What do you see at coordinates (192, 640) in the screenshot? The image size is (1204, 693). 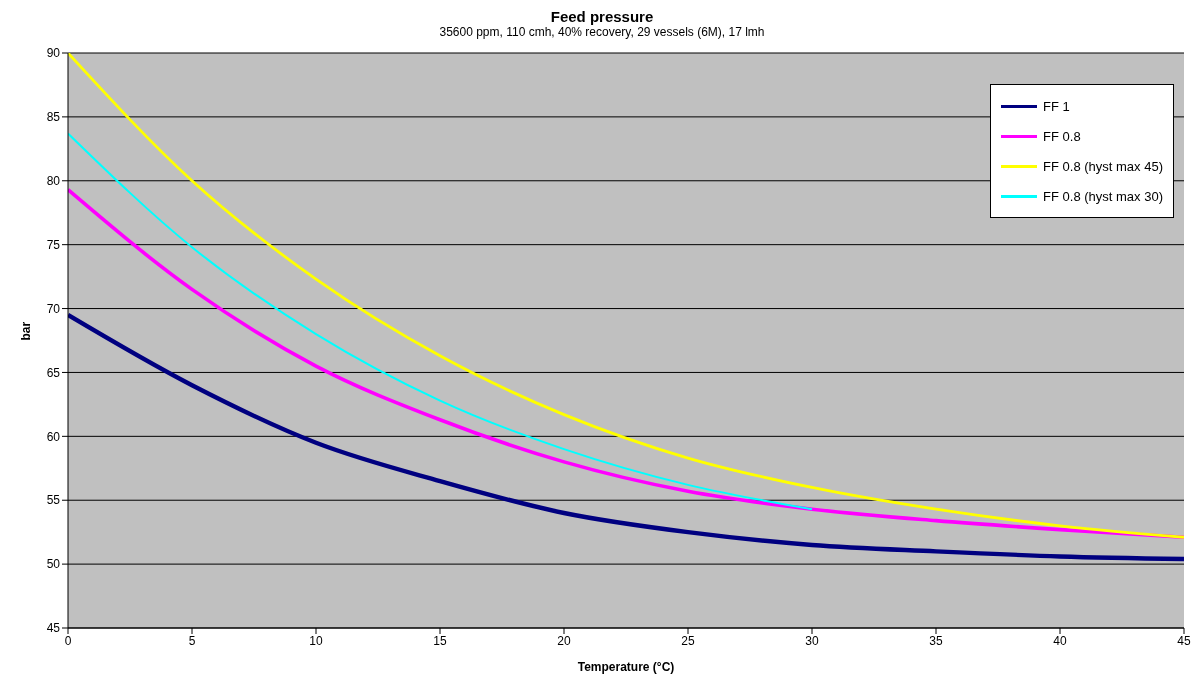 I see `x-tick-label: 5` at bounding box center [192, 640].